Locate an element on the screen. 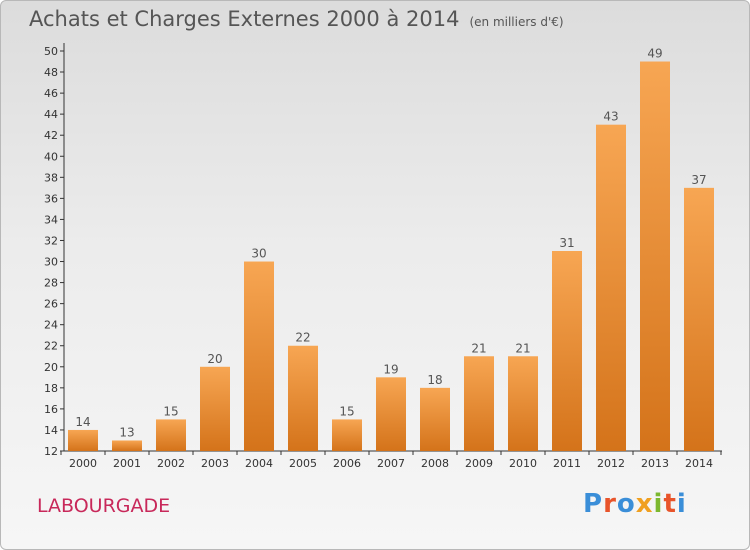  logo-letter: P is located at coordinates (593, 504).